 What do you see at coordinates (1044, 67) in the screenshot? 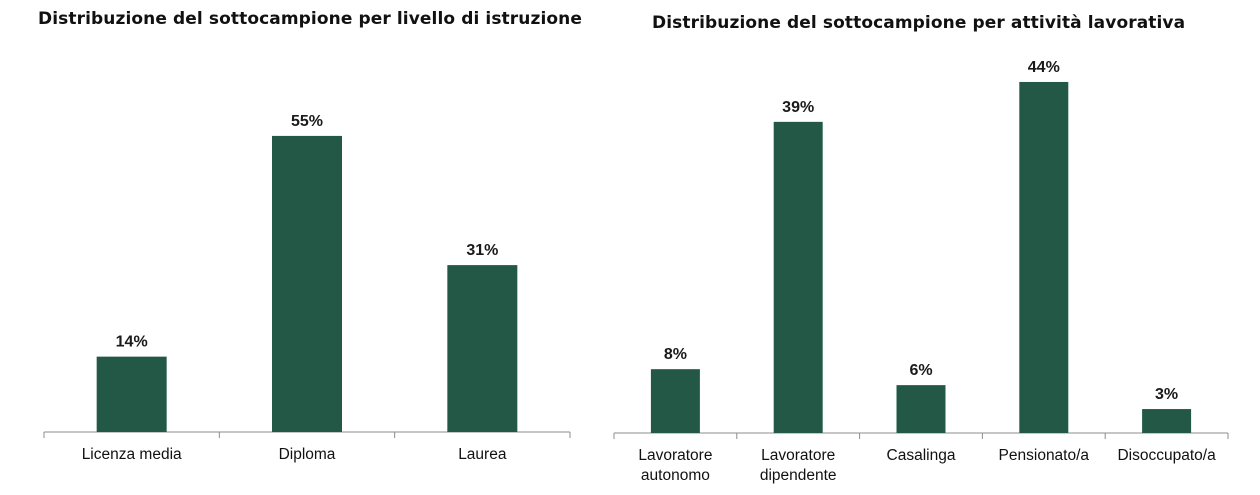
I see `job-data-label: 44%` at bounding box center [1044, 67].